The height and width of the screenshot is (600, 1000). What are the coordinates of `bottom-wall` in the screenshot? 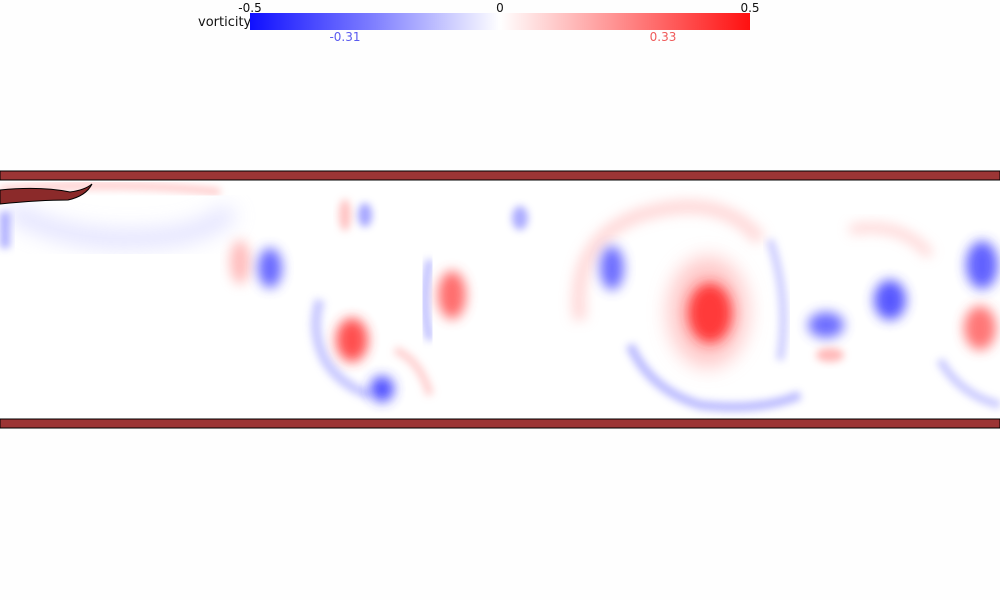 It's located at (500, 423).